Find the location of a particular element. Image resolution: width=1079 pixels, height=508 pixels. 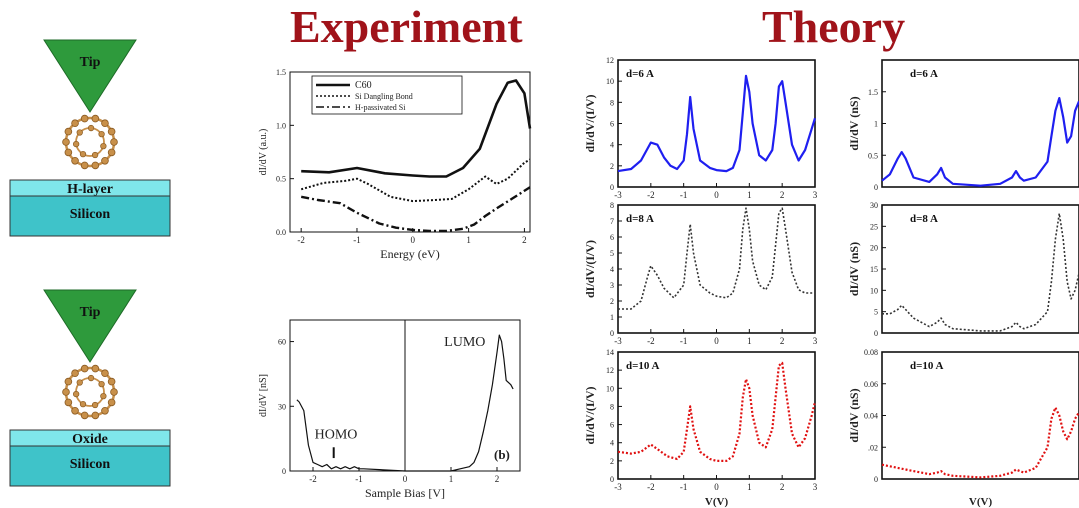

peak-annotation: LUMO is located at coordinates (464, 342).